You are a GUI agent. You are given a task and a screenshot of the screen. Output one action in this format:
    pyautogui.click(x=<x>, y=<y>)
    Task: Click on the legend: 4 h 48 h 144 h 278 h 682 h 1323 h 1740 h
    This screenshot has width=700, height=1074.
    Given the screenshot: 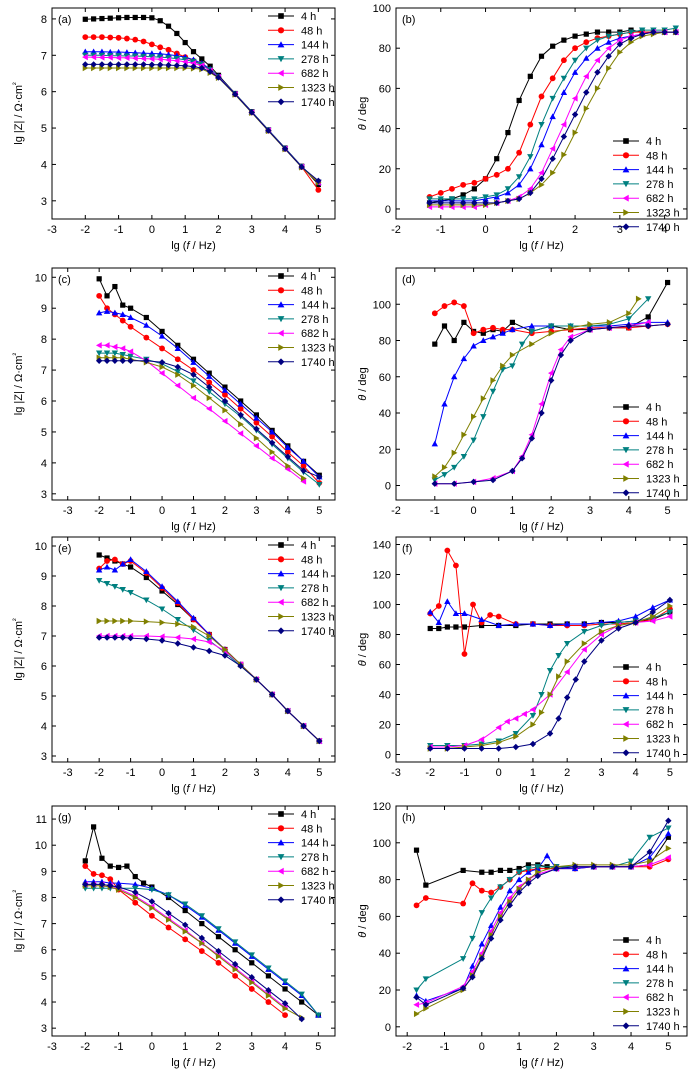 What is the action you would take?
    pyautogui.click(x=646, y=711)
    